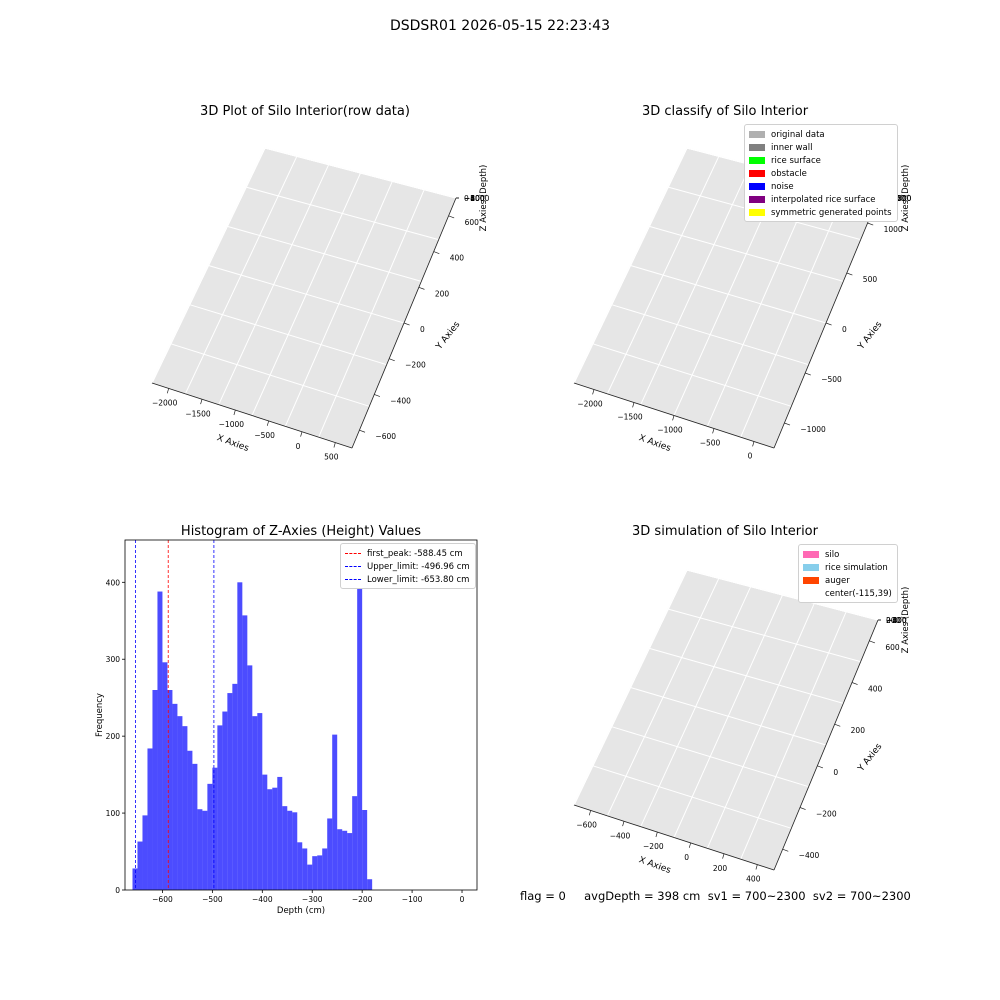 The height and width of the screenshot is (1000, 1000). I want to click on panel4-legend-label: auger, so click(837, 580).